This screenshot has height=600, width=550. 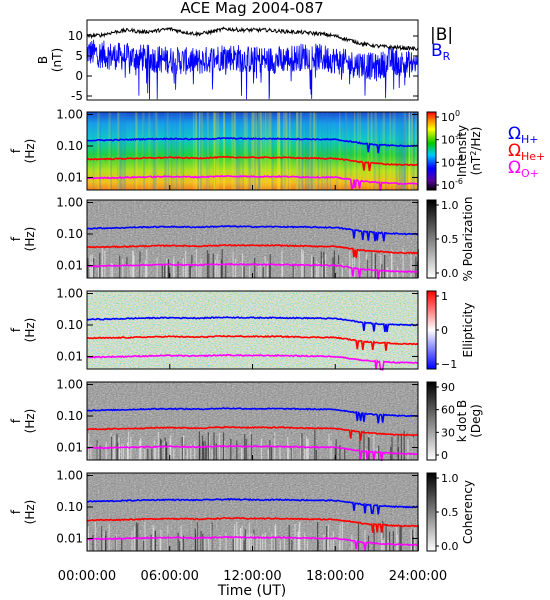 I want to click on colorbar-tick-label: 1, so click(x=444, y=296).